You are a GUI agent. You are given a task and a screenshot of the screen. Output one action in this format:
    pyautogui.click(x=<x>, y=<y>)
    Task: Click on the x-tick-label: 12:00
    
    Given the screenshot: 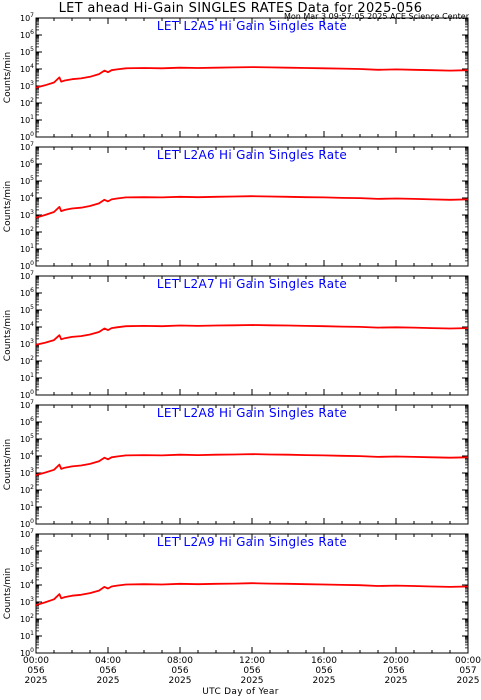 What is the action you would take?
    pyautogui.click(x=252, y=661)
    